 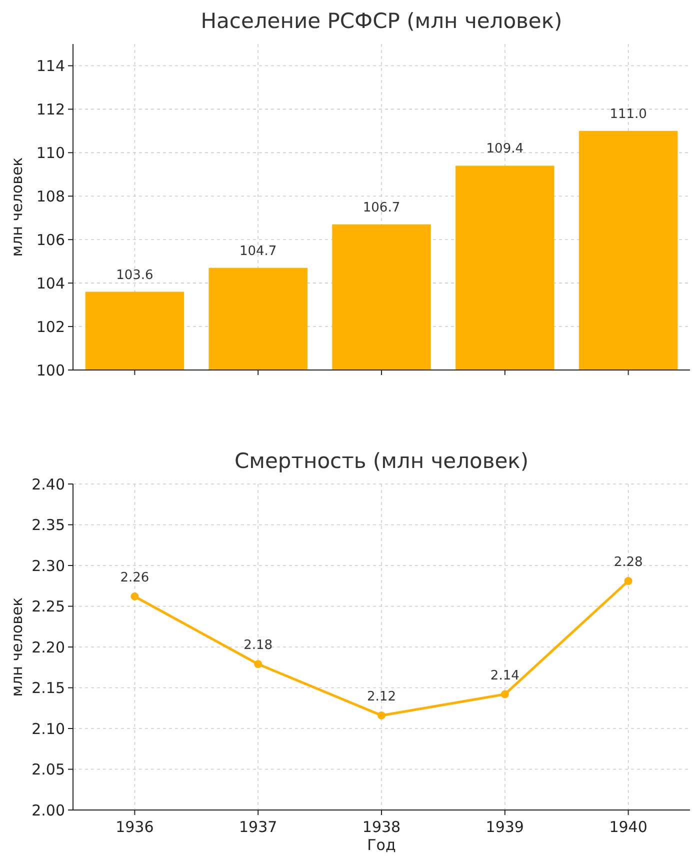 What do you see at coordinates (381, 461) in the screenshot?
I see `chart-title: Смертность (млн человек)` at bounding box center [381, 461].